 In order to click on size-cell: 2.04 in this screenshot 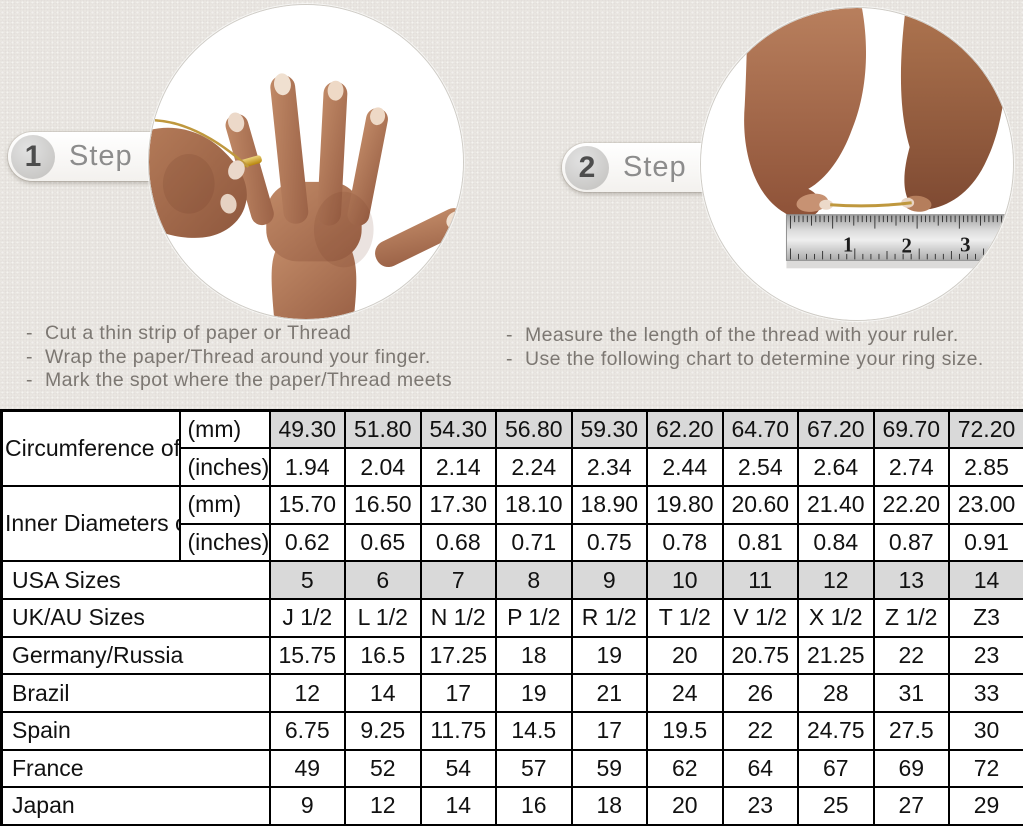, I will do `click(383, 467)`.